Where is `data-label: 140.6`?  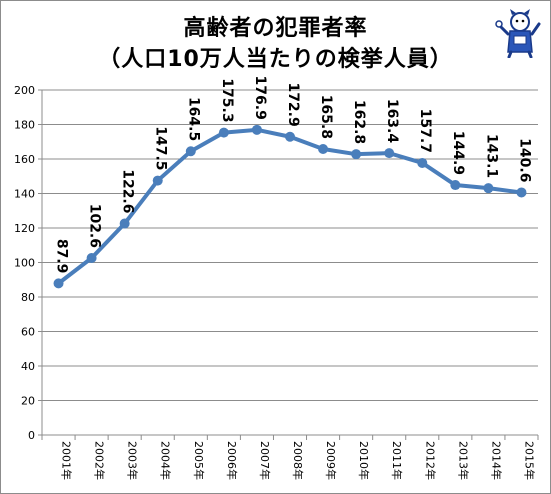 data-label: 140.6 is located at coordinates (524, 160).